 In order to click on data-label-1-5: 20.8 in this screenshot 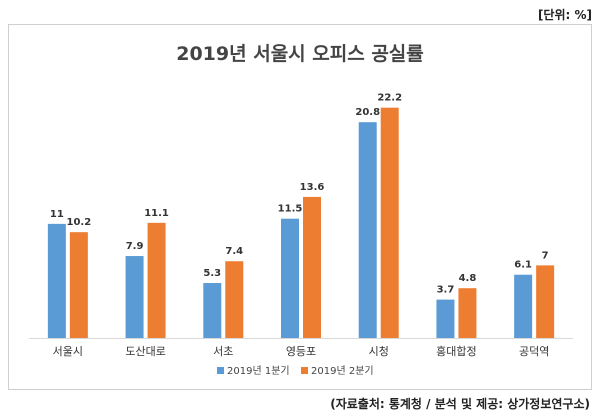, I will do `click(367, 112)`.